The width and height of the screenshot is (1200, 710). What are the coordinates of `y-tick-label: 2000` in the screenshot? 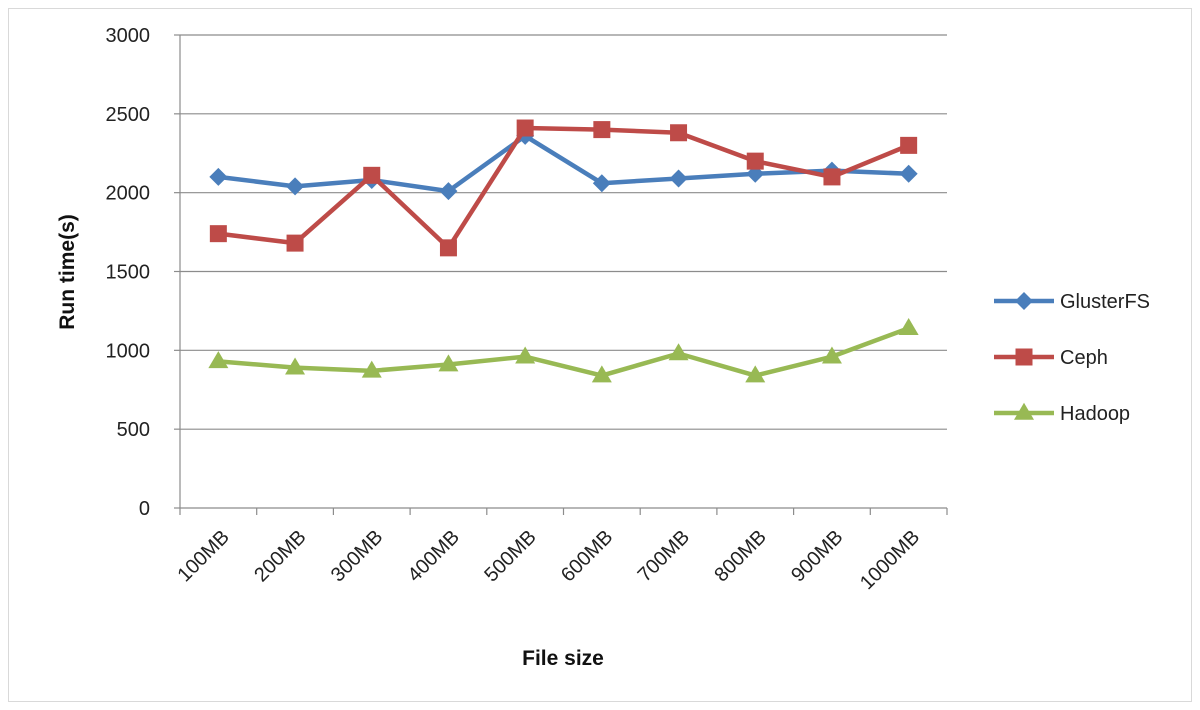 It's located at (128, 194).